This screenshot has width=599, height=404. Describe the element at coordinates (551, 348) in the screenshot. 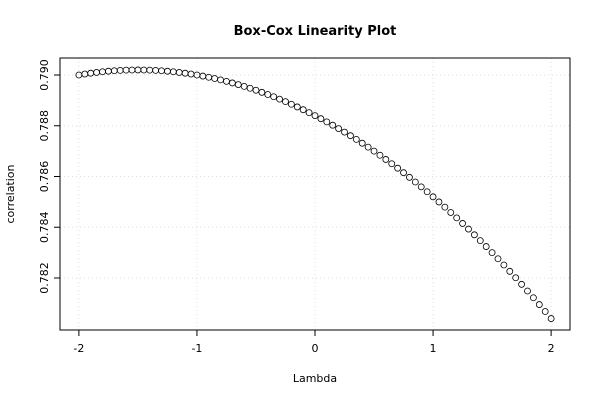

I see `x-tick-label: 2` at that location.